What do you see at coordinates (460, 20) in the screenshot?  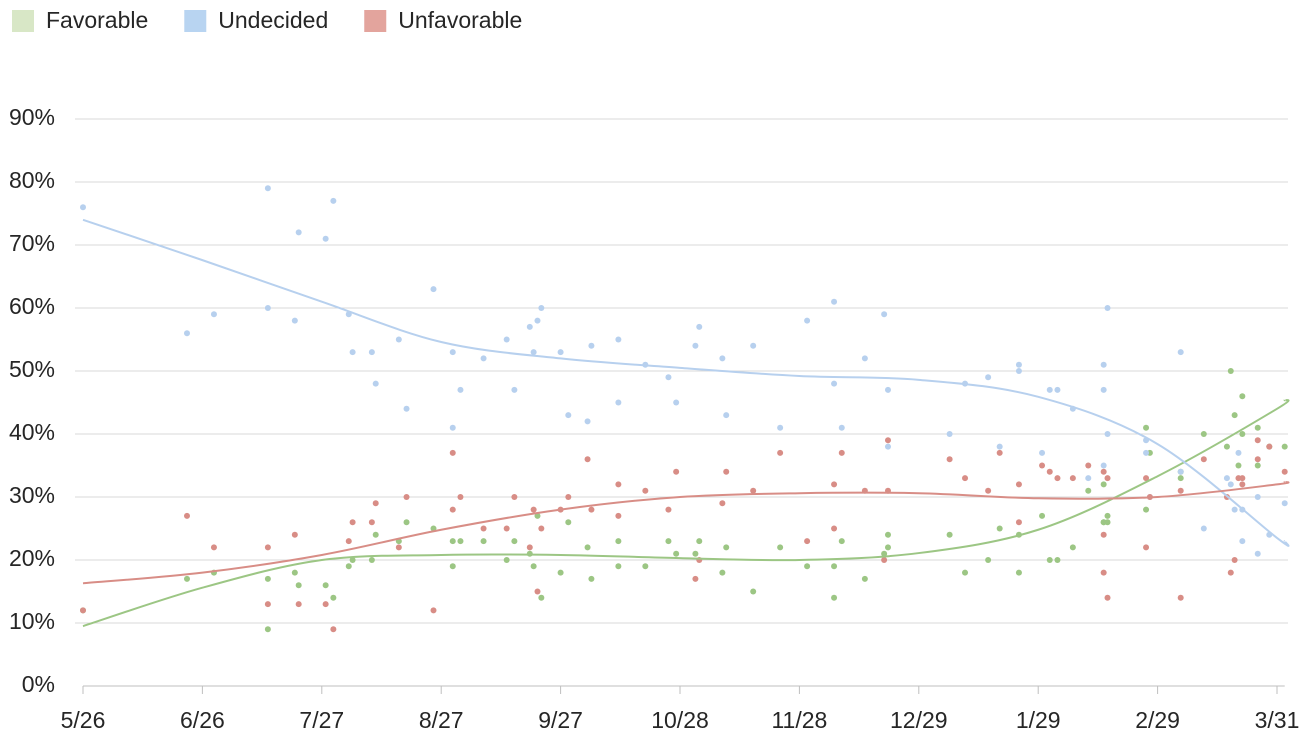 I see `legend-label: Unfavorable` at bounding box center [460, 20].